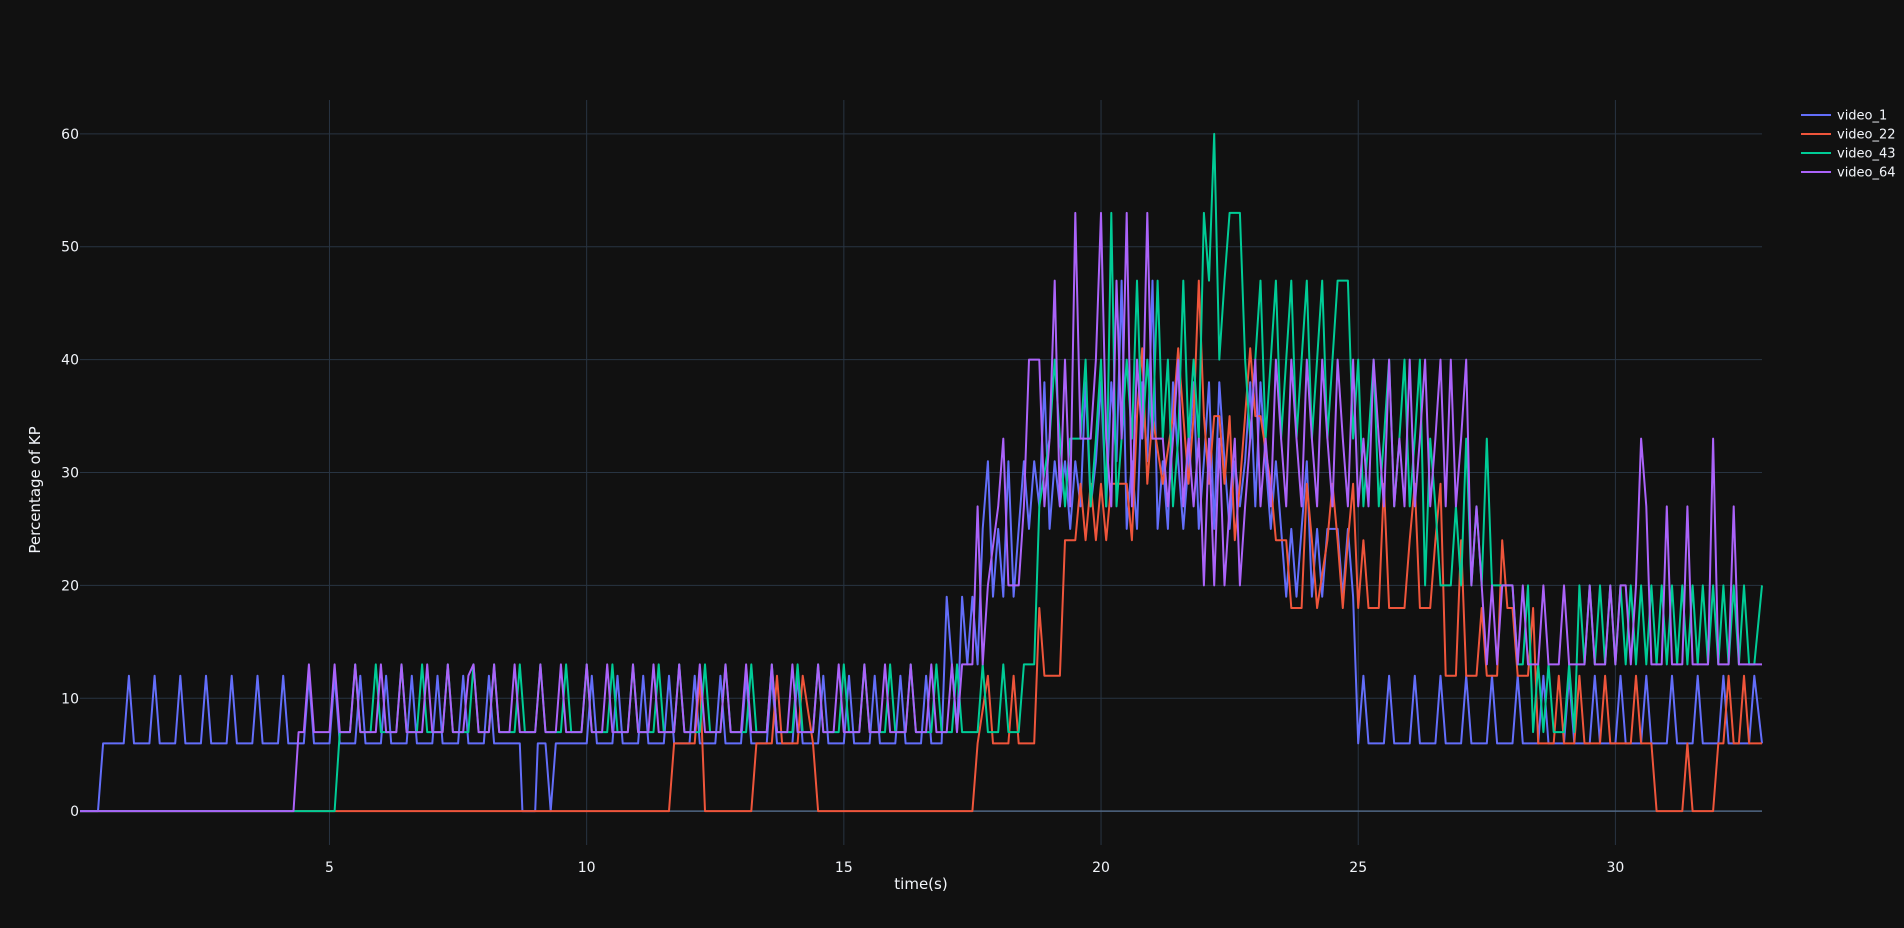  I want to click on x-axis-title: time(s), so click(920, 884).